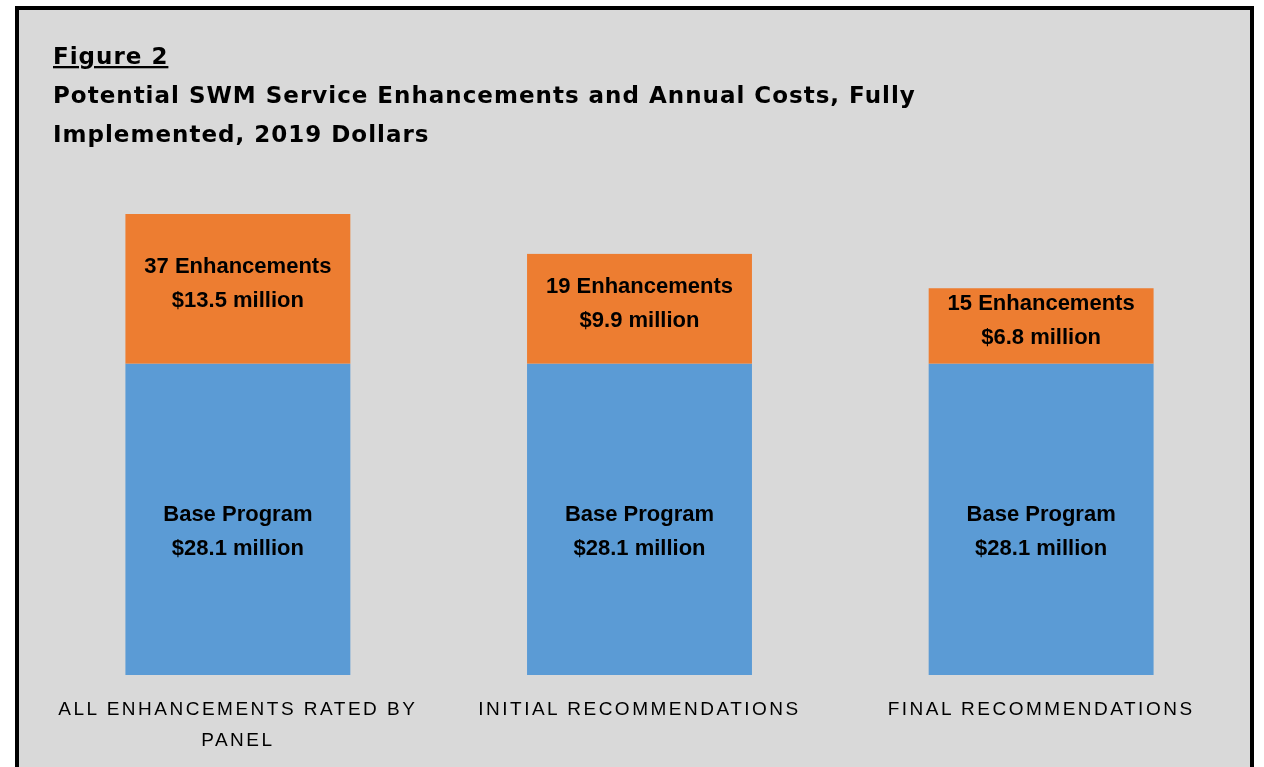 This screenshot has width=1264, height=767. Describe the element at coordinates (1041, 708) in the screenshot. I see `x-tick-label: FINAL RECOMMENDATIONS` at that location.